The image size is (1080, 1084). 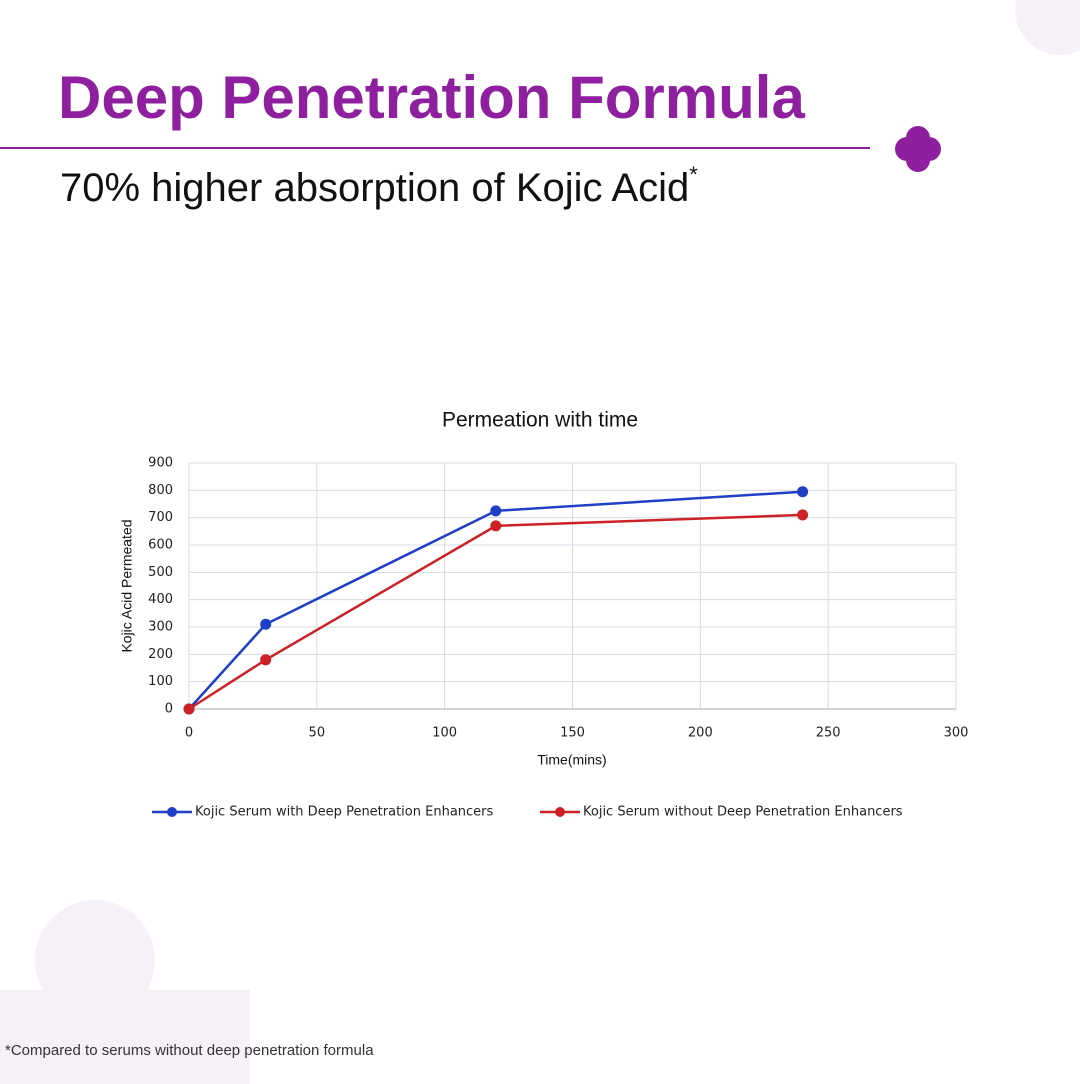 What do you see at coordinates (956, 733) in the screenshot?
I see `x-tick-label: 300` at bounding box center [956, 733].